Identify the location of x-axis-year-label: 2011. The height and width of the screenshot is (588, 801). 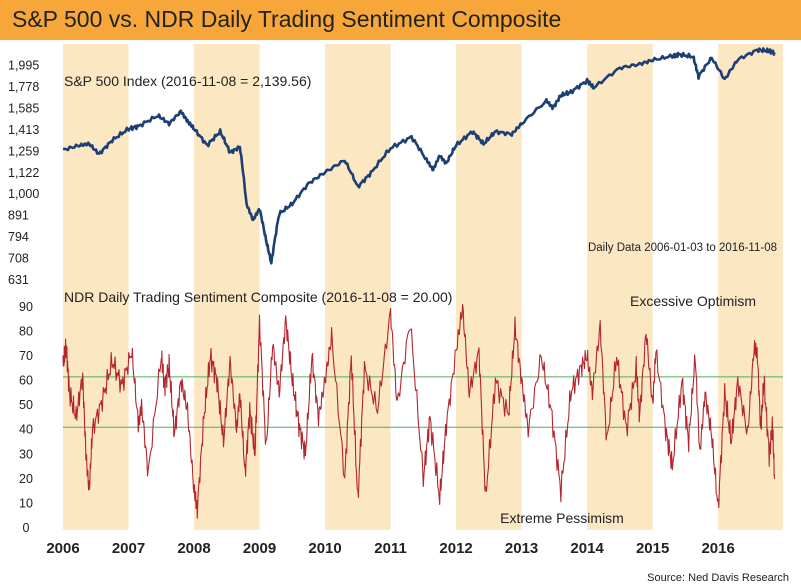
(390, 548).